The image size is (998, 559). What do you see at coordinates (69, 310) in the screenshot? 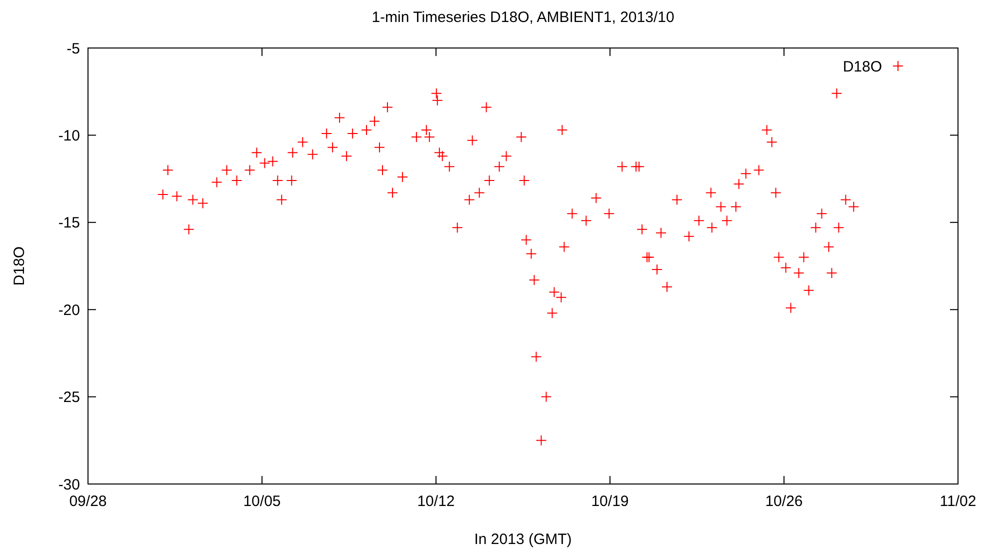
I see `y-tick-label: -20` at bounding box center [69, 310].